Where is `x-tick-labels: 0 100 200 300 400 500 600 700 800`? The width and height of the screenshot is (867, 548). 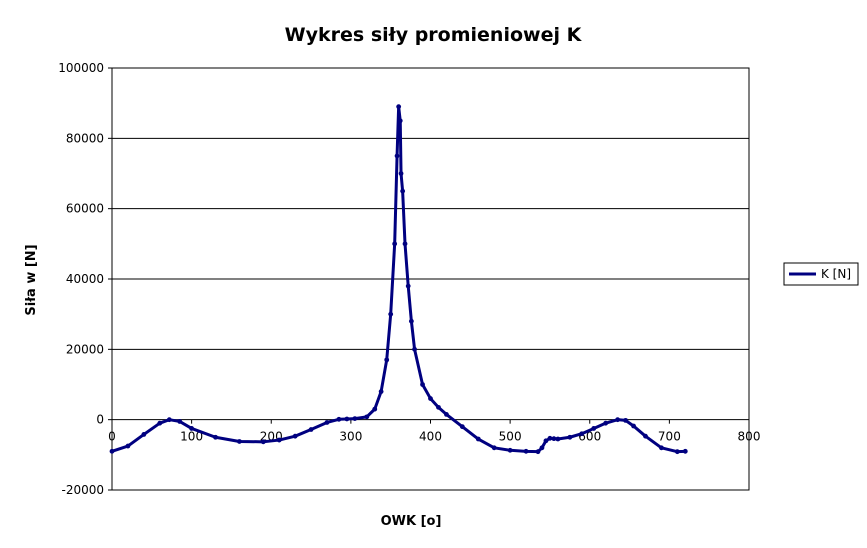
x-tick-labels: 0 100 200 300 400 500 600 700 800 is located at coordinates (434, 431).